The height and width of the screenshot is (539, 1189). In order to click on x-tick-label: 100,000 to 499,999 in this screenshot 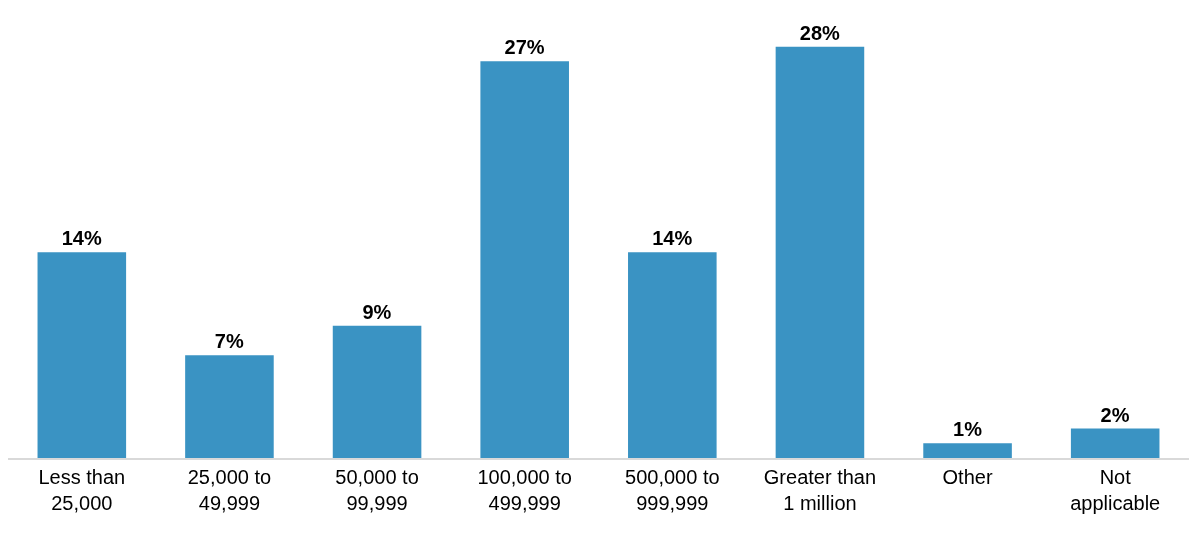, I will do `click(524, 490)`.